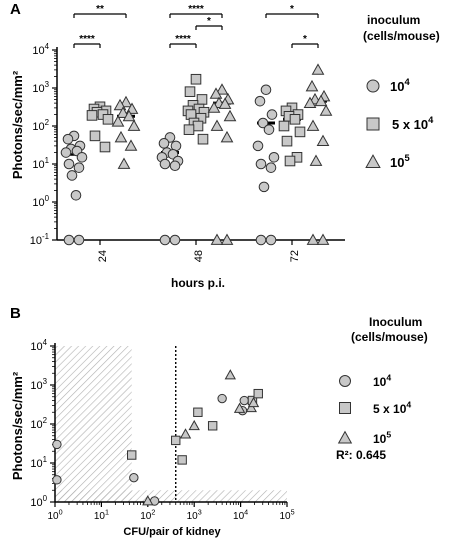 The image size is (459, 541). What do you see at coordinates (373, 124) in the screenshot?
I see `legend-a-marker-square` at bounding box center [373, 124].